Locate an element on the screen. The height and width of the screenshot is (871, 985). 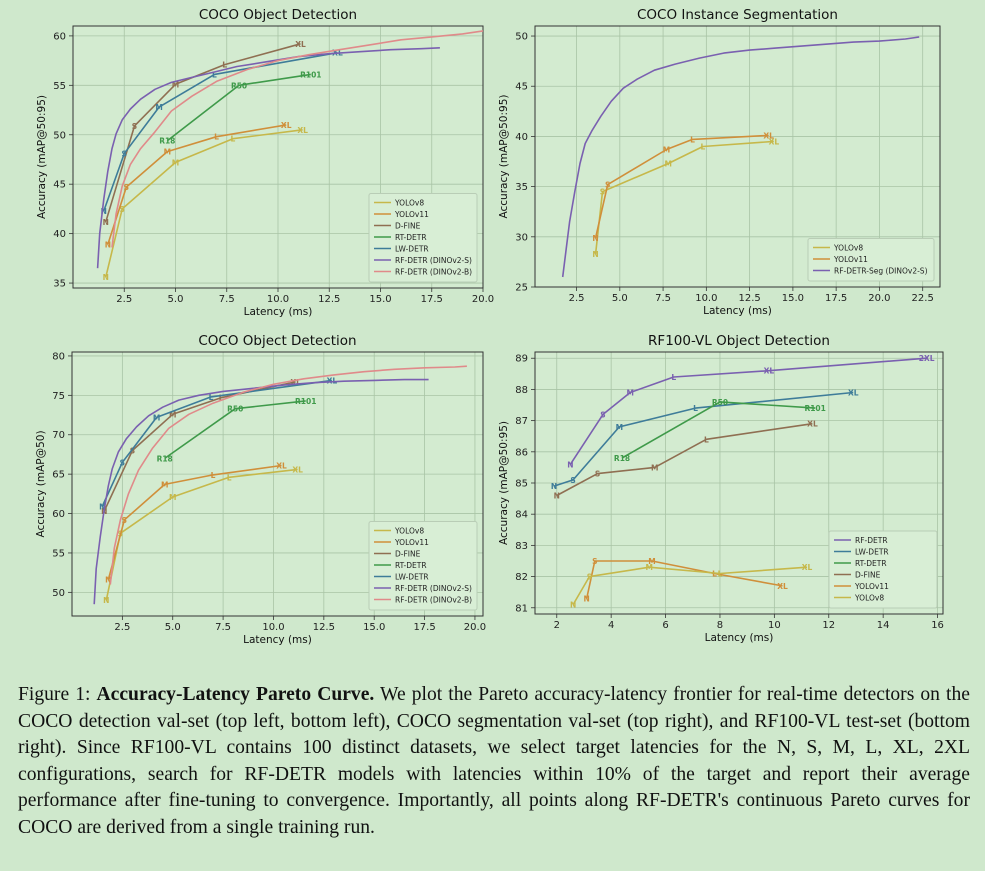
legend: YOLOv8 YOLOv11 RF-DETR-Seg (DINOv2-S) is located at coordinates (871, 260).